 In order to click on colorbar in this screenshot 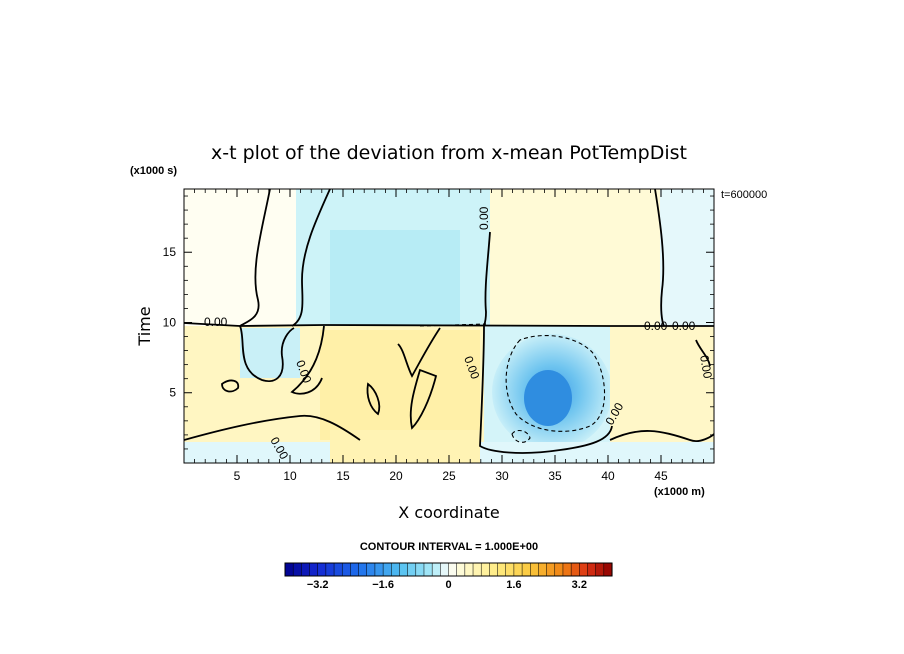, I will do `click(448, 569)`.